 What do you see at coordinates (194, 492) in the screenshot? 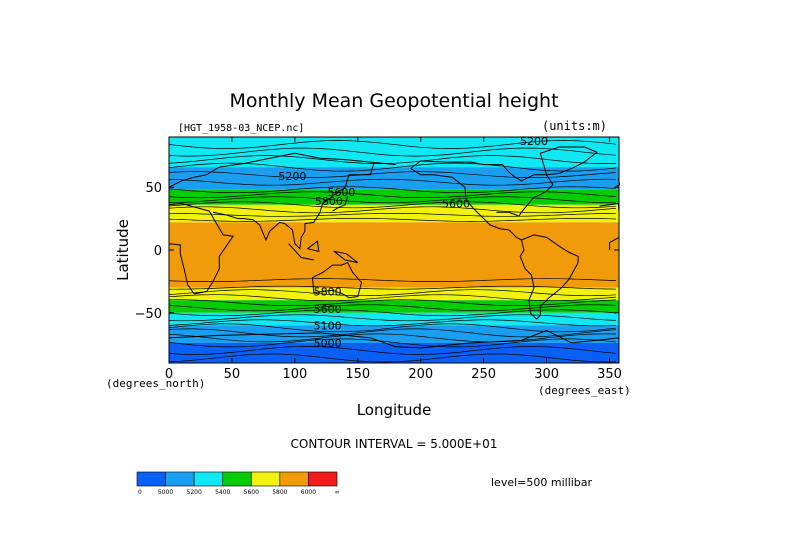
I see `colorbar-tick-label: 5200` at bounding box center [194, 492].